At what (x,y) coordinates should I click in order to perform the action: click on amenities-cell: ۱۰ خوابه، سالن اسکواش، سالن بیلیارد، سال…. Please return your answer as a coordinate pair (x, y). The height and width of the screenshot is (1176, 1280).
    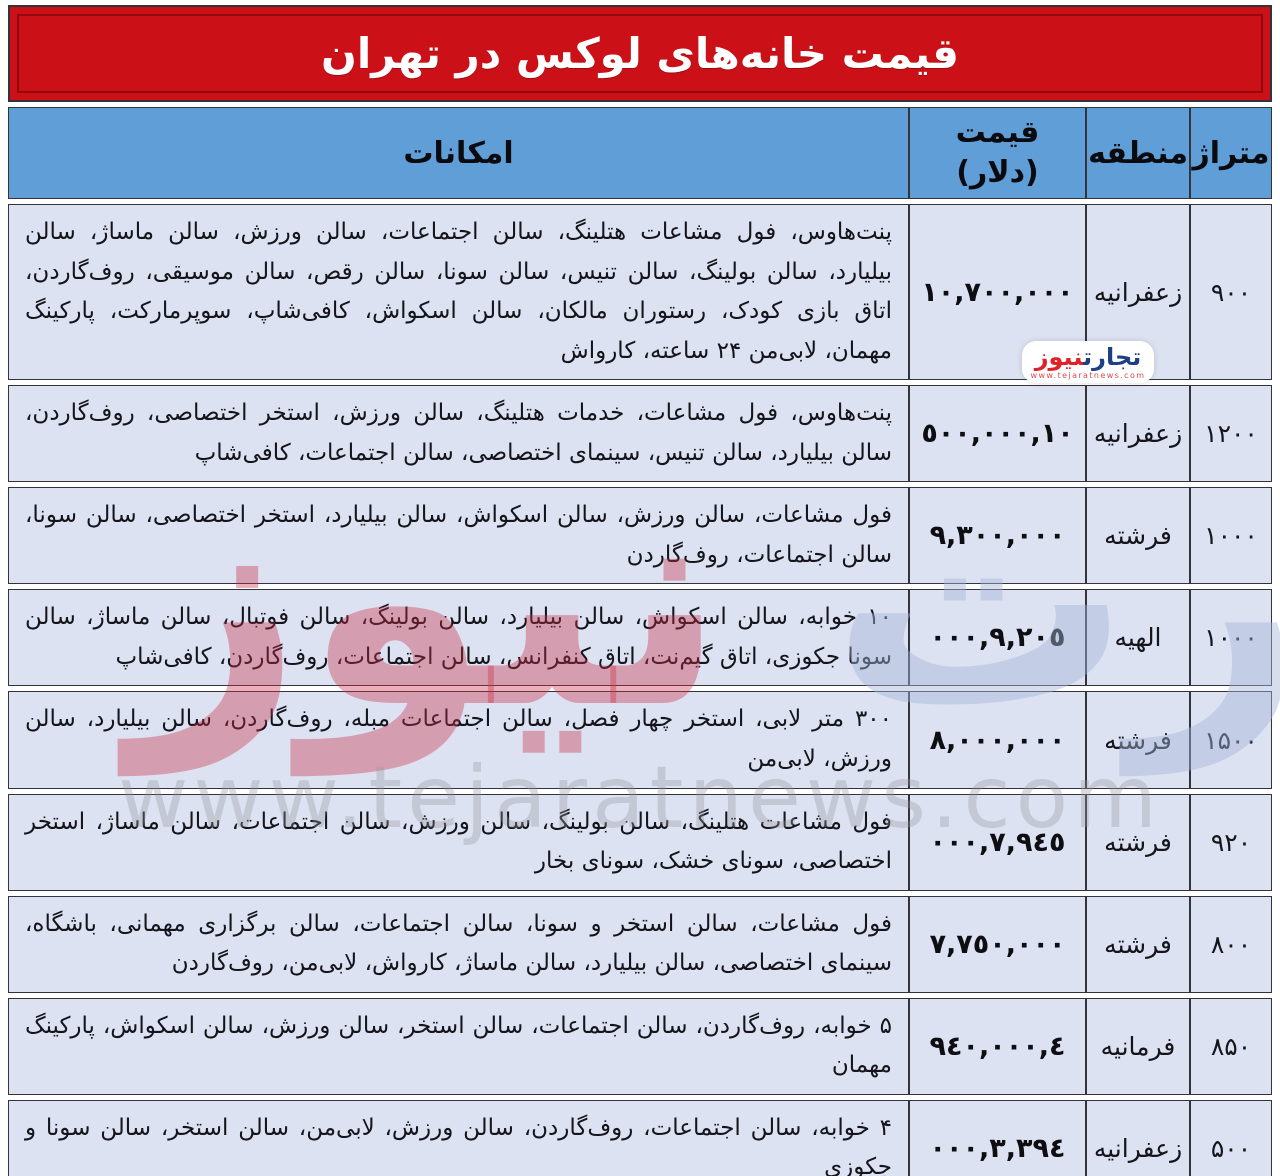
    Looking at the image, I should click on (458, 638).